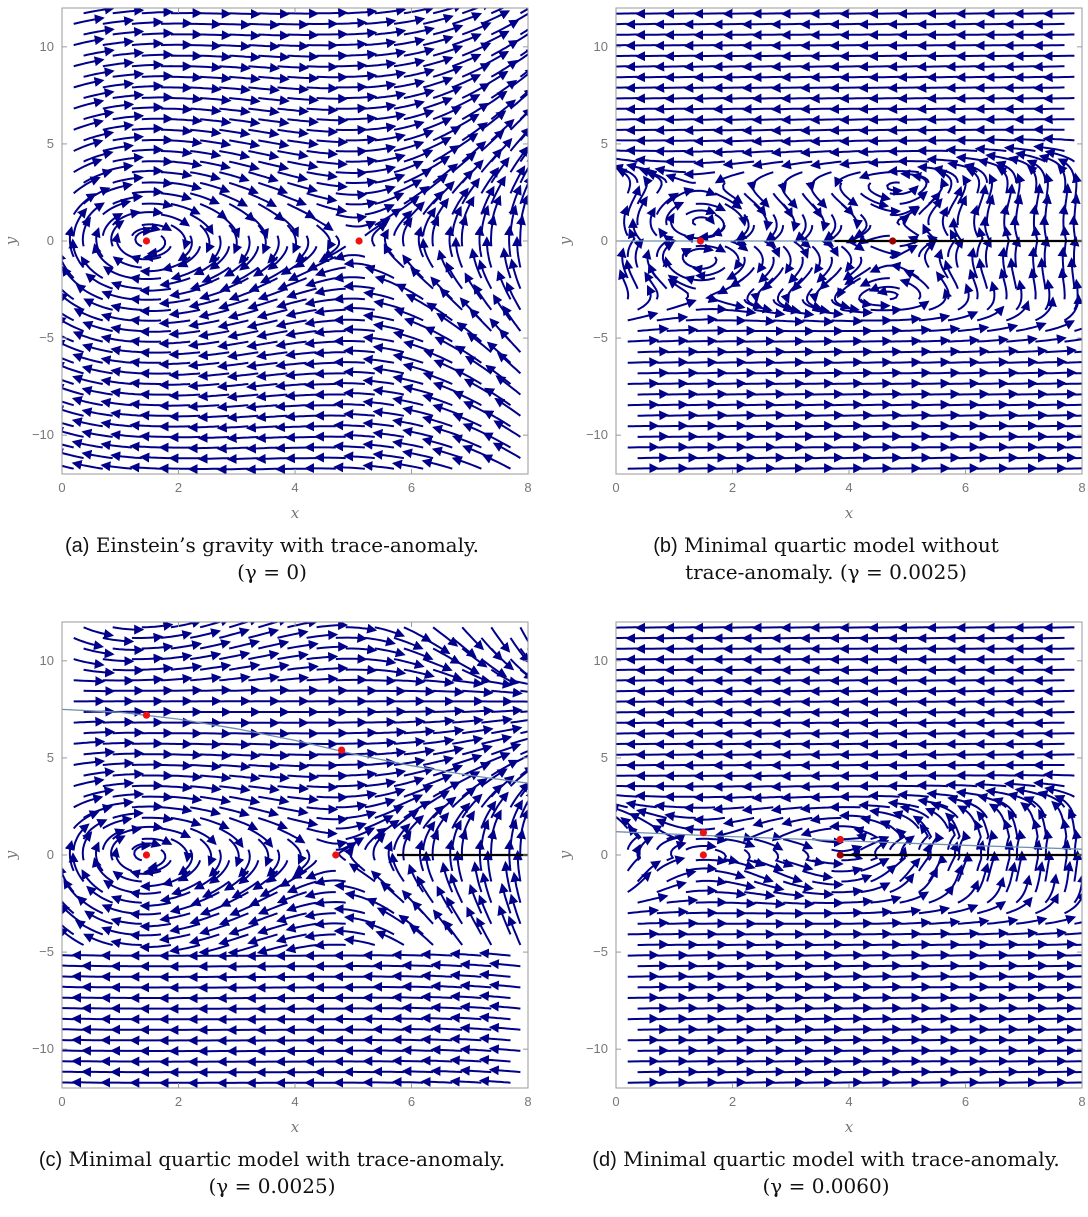  Describe the element at coordinates (615, 487) in the screenshot. I see `x-tick-label: 0` at that location.